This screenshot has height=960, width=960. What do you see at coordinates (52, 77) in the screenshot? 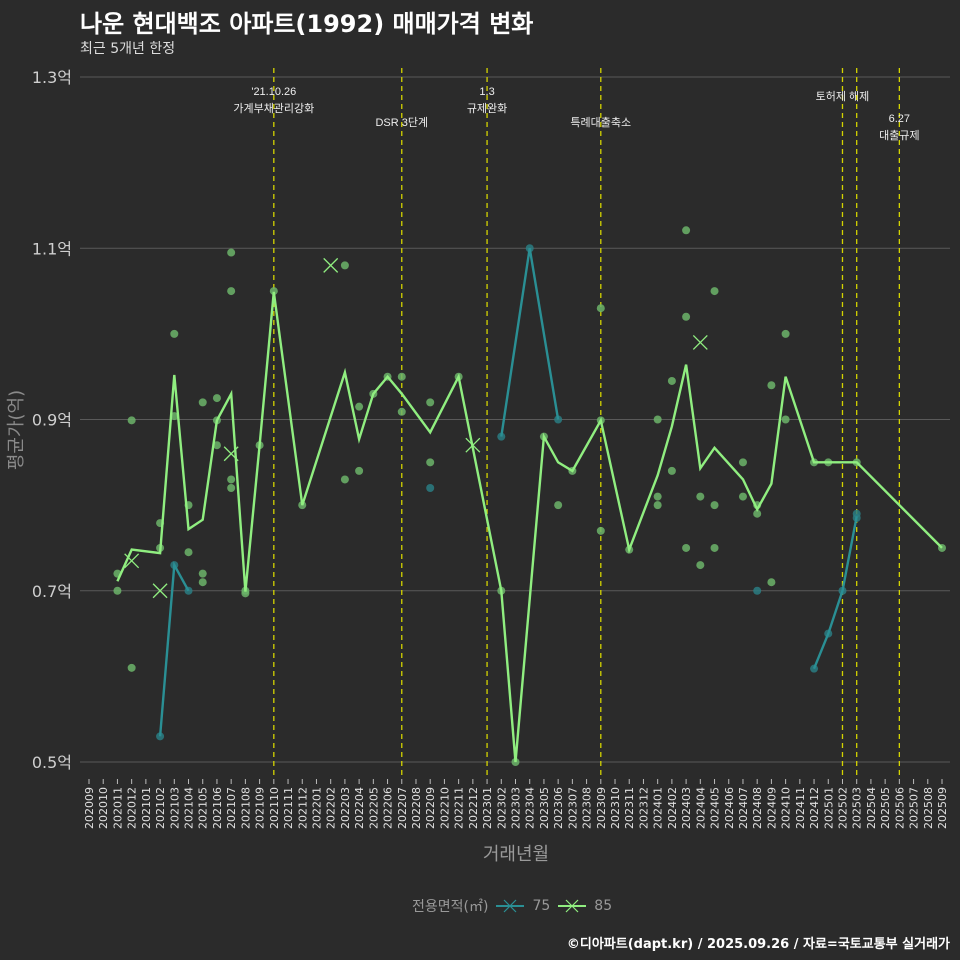
I see `y-tick-label: 1.3억` at bounding box center [52, 77].